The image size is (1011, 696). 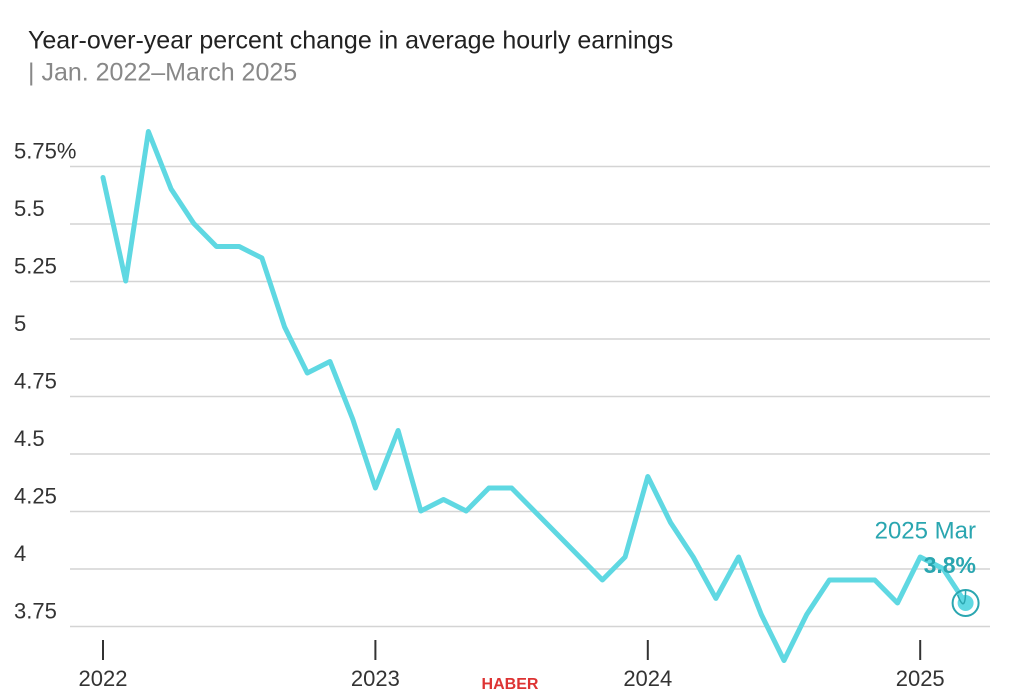 I want to click on y-tick-label: 5, so click(x=20, y=323).